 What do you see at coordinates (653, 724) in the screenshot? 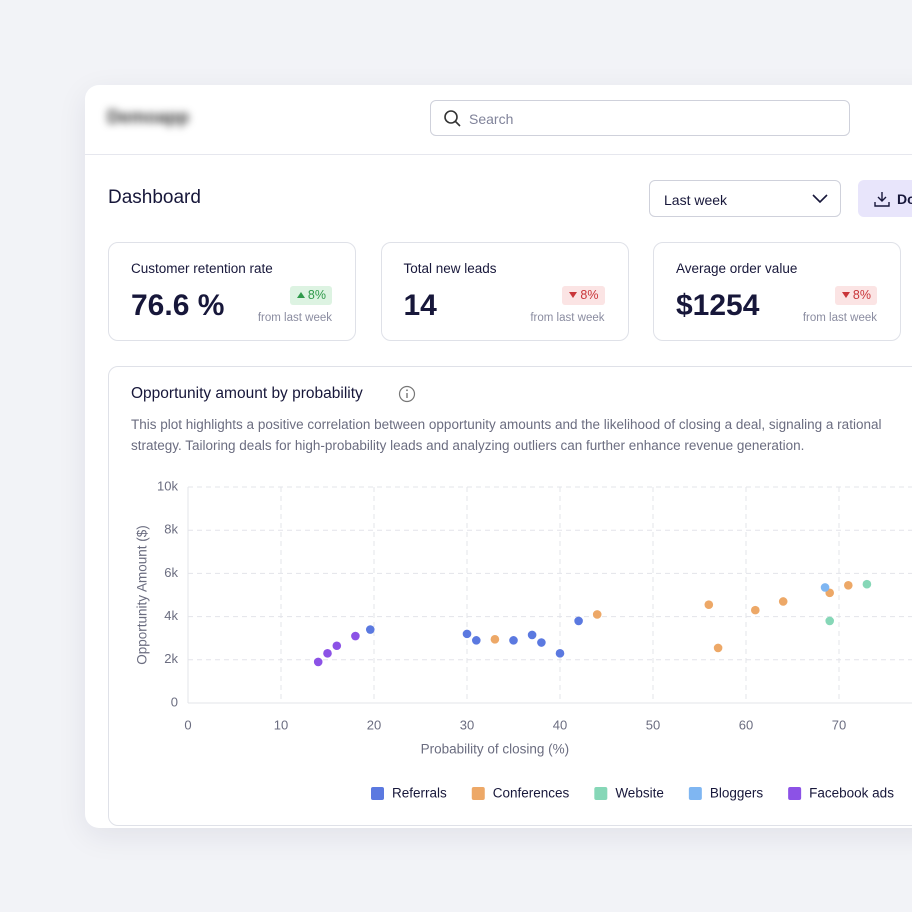
I see `x-tick-label: 50` at bounding box center [653, 724].